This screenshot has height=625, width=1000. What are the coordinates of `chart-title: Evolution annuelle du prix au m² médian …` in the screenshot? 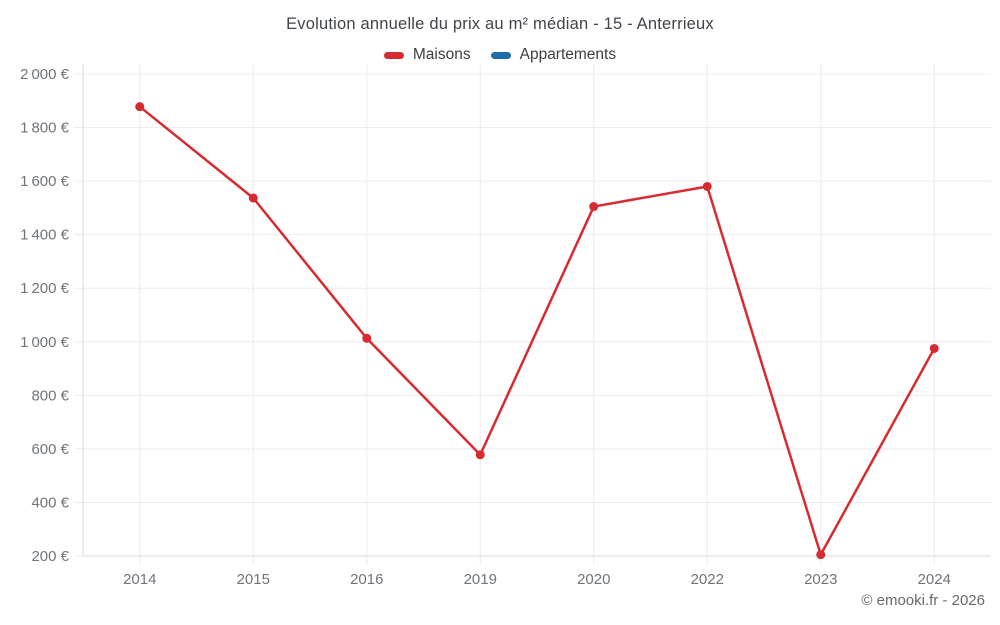 It's located at (500, 24).